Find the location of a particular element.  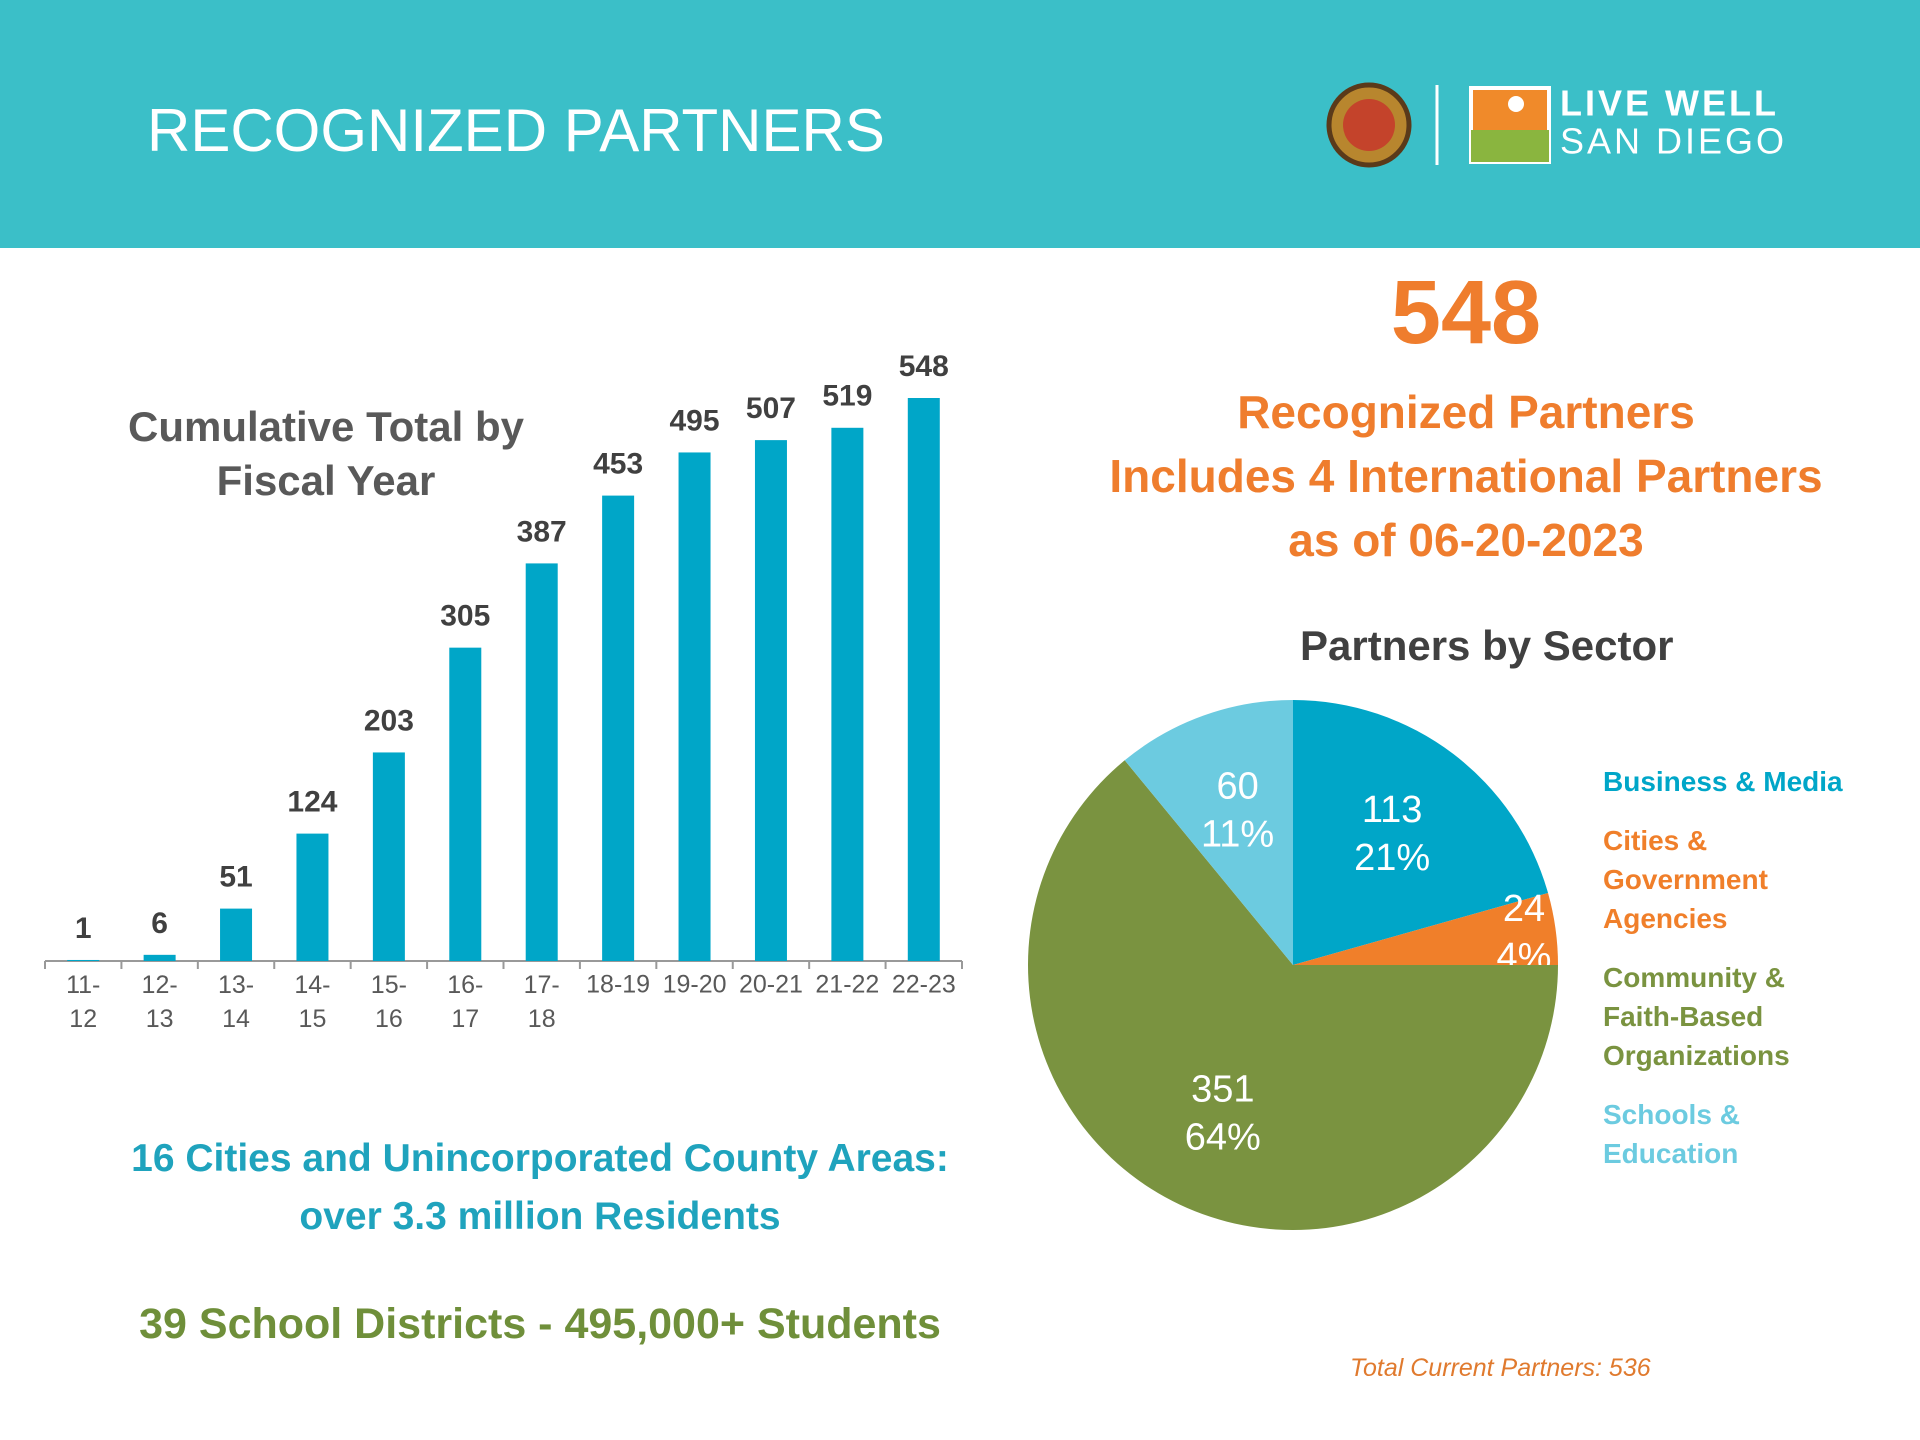

x-tick-label: 17-18 is located at coordinates (542, 1002).